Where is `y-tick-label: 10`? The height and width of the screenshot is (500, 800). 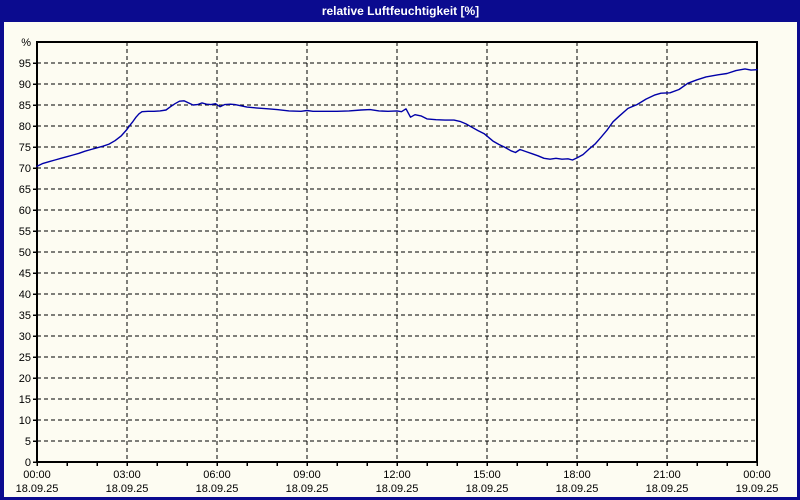
y-tick-label: 10 is located at coordinates (25, 421).